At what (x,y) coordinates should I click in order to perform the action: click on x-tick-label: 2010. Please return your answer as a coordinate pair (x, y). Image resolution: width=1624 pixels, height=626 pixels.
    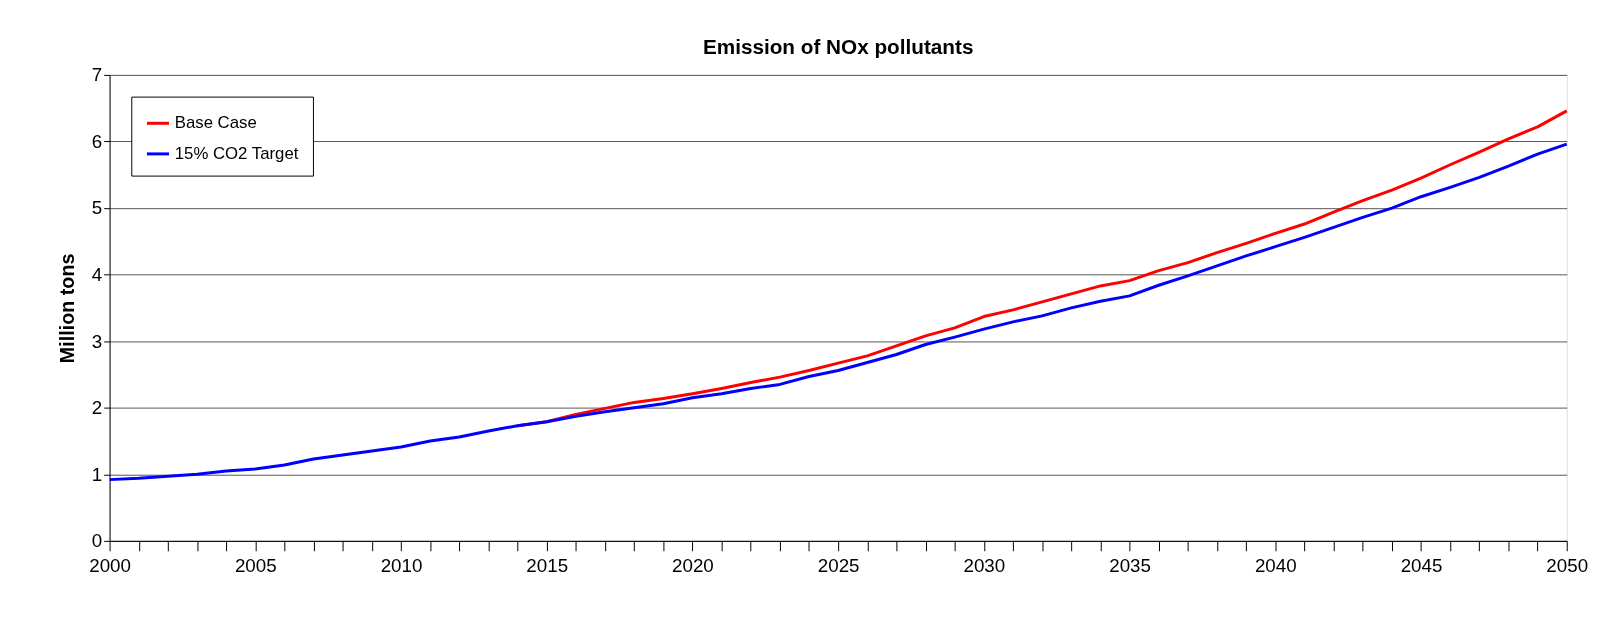
    Looking at the image, I should click on (401, 565).